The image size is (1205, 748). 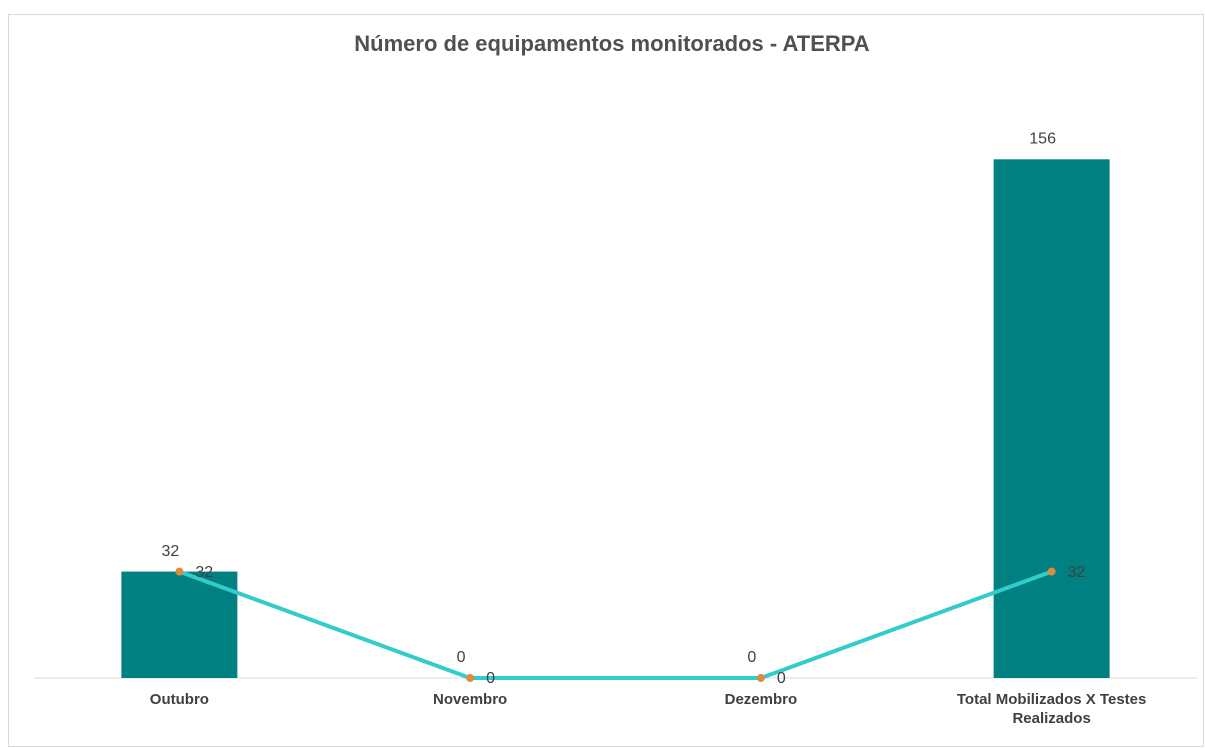 I want to click on x-tick-label-box: Total Mobilizados X Testes Realizados, so click(x=1051, y=709).